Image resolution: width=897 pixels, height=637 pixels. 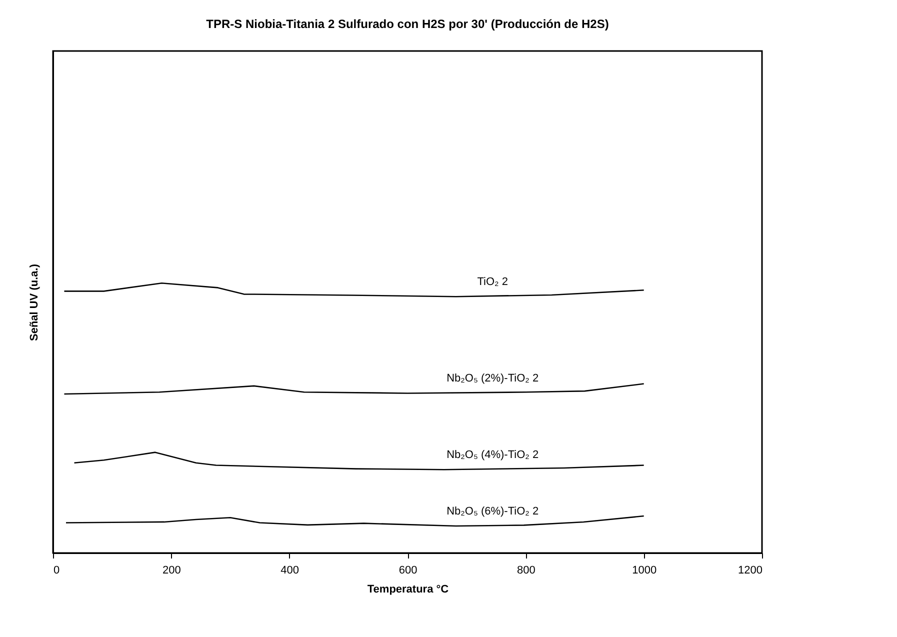 What do you see at coordinates (171, 570) in the screenshot?
I see `x-tick-label: 200` at bounding box center [171, 570].